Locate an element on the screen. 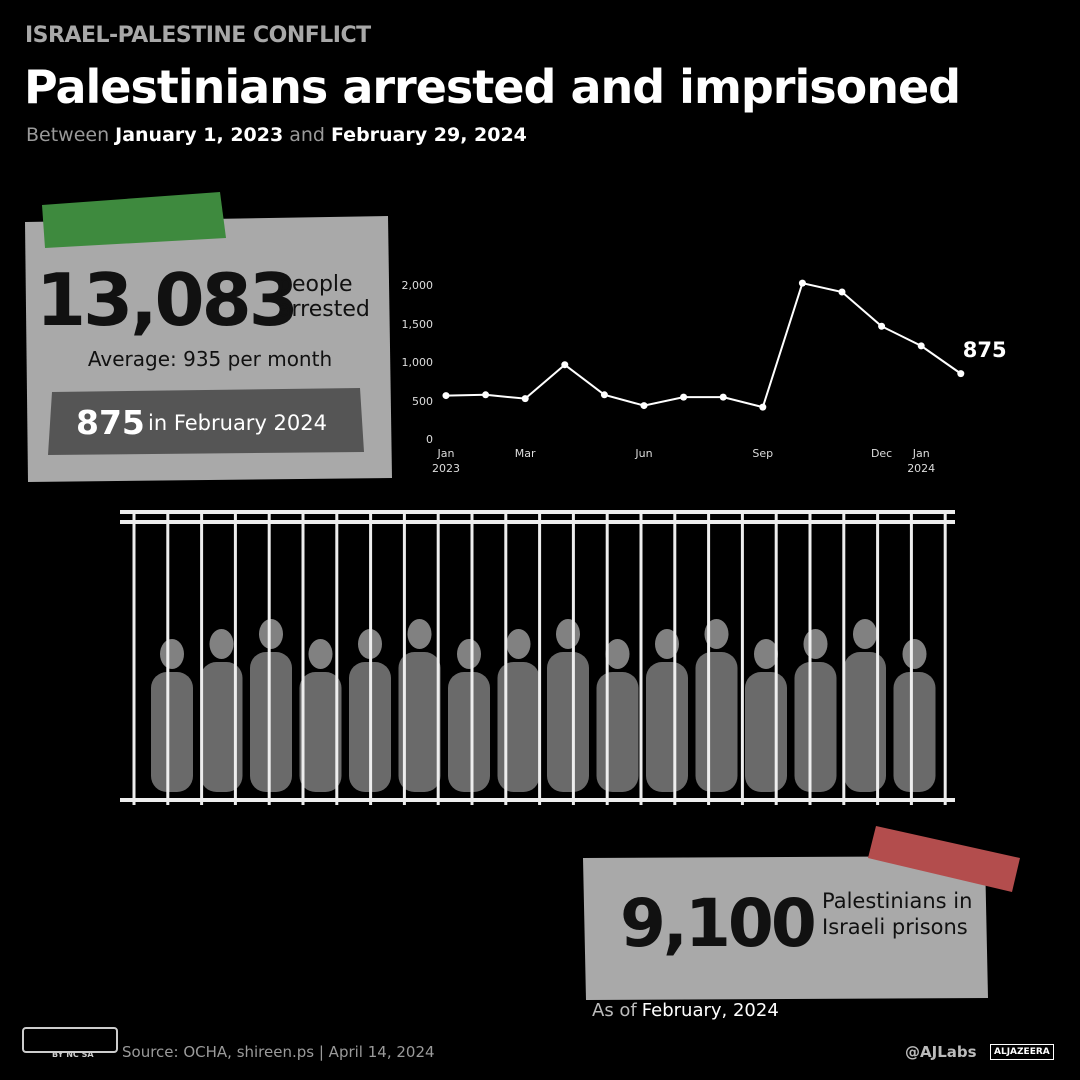  stat-average: Average: 935 per month is located at coordinates (210, 359).